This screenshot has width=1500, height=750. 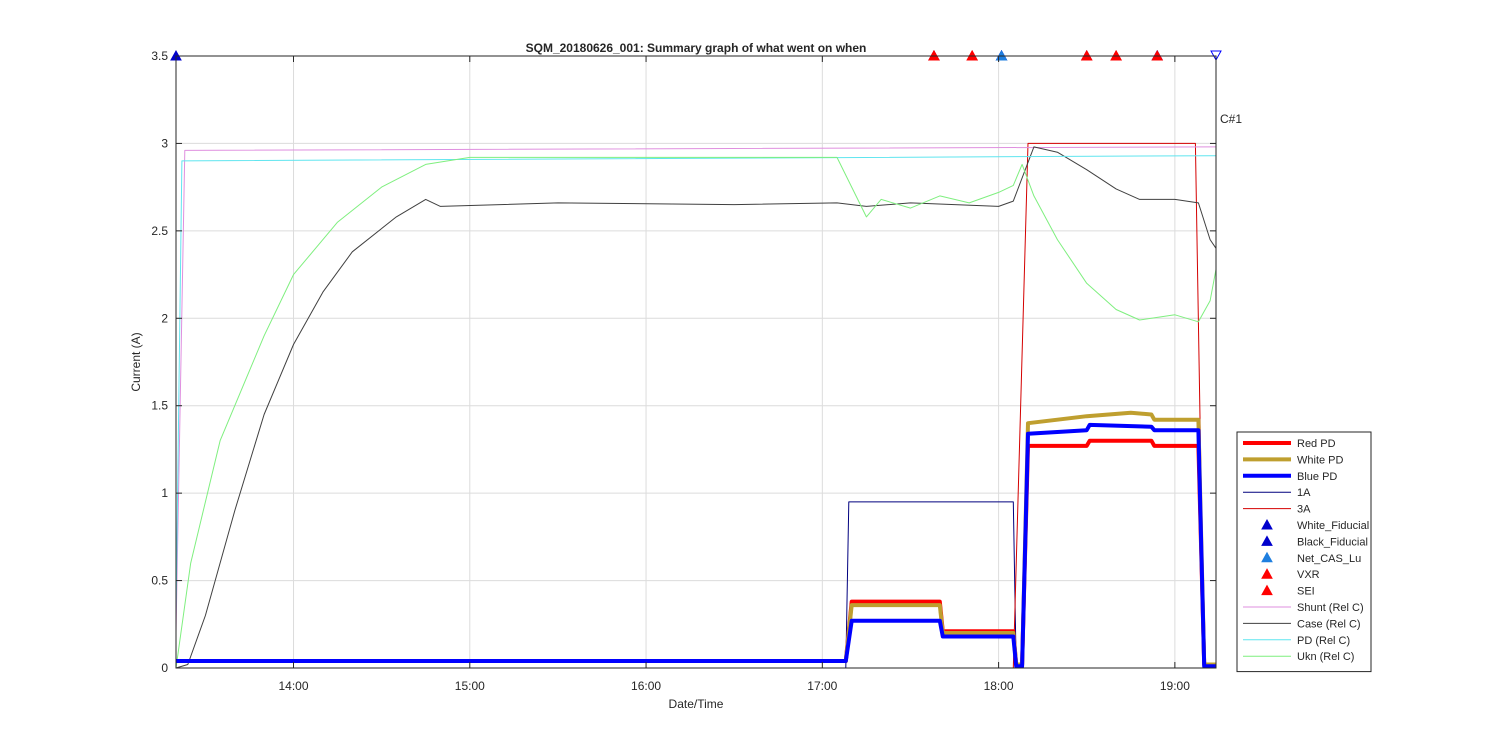 I want to click on y-tick-label: 2.5, so click(x=159, y=231).